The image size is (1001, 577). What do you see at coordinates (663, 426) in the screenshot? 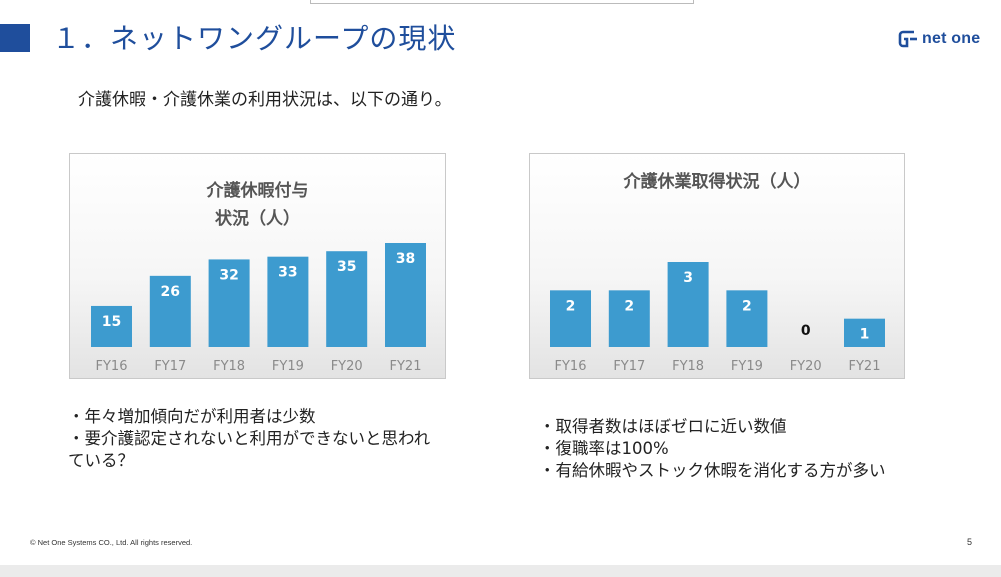
I see `bullet-item: ・取得者数はほぼゼロに近い数値` at bounding box center [663, 426].